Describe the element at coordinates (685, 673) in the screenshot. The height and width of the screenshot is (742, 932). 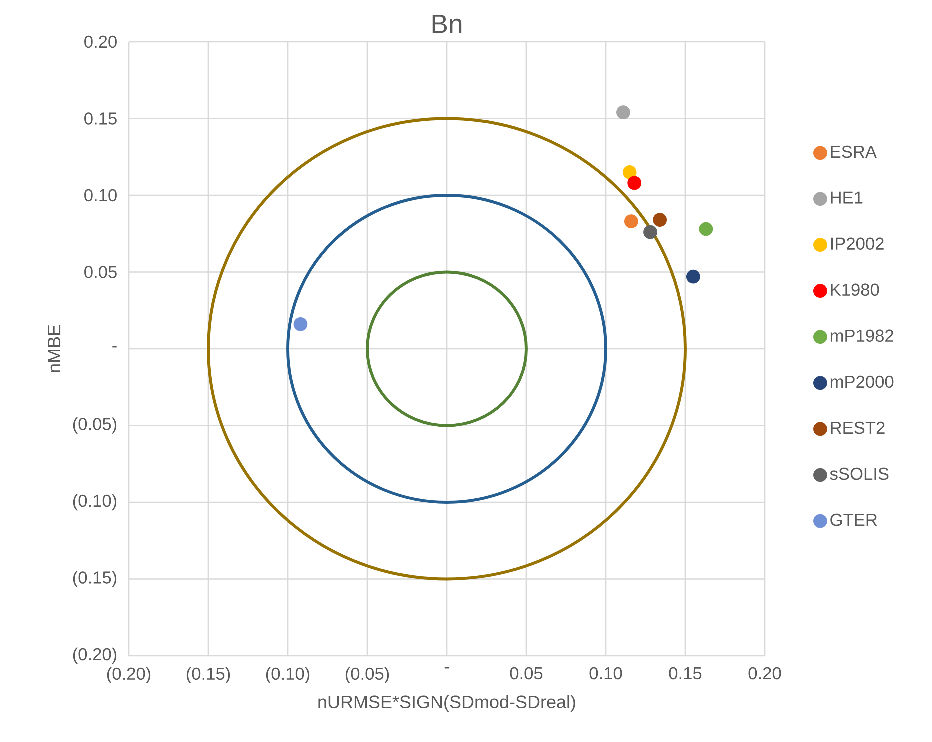
I see `x-tick-label: 0.15` at that location.